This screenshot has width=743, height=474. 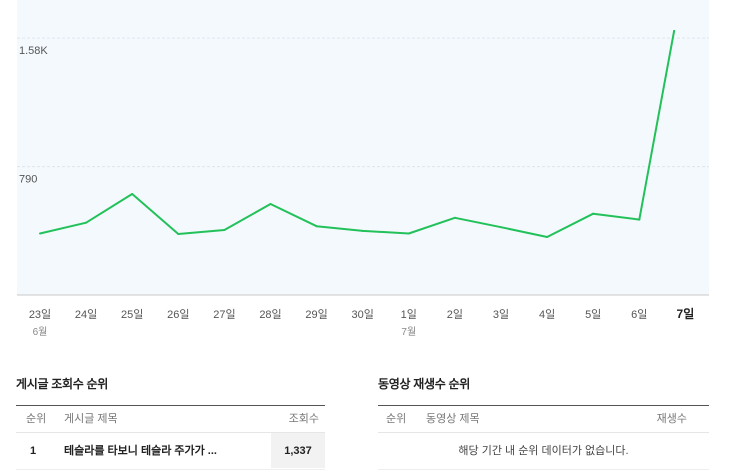 I want to click on x-tick-label: 23일, so click(x=40, y=314).